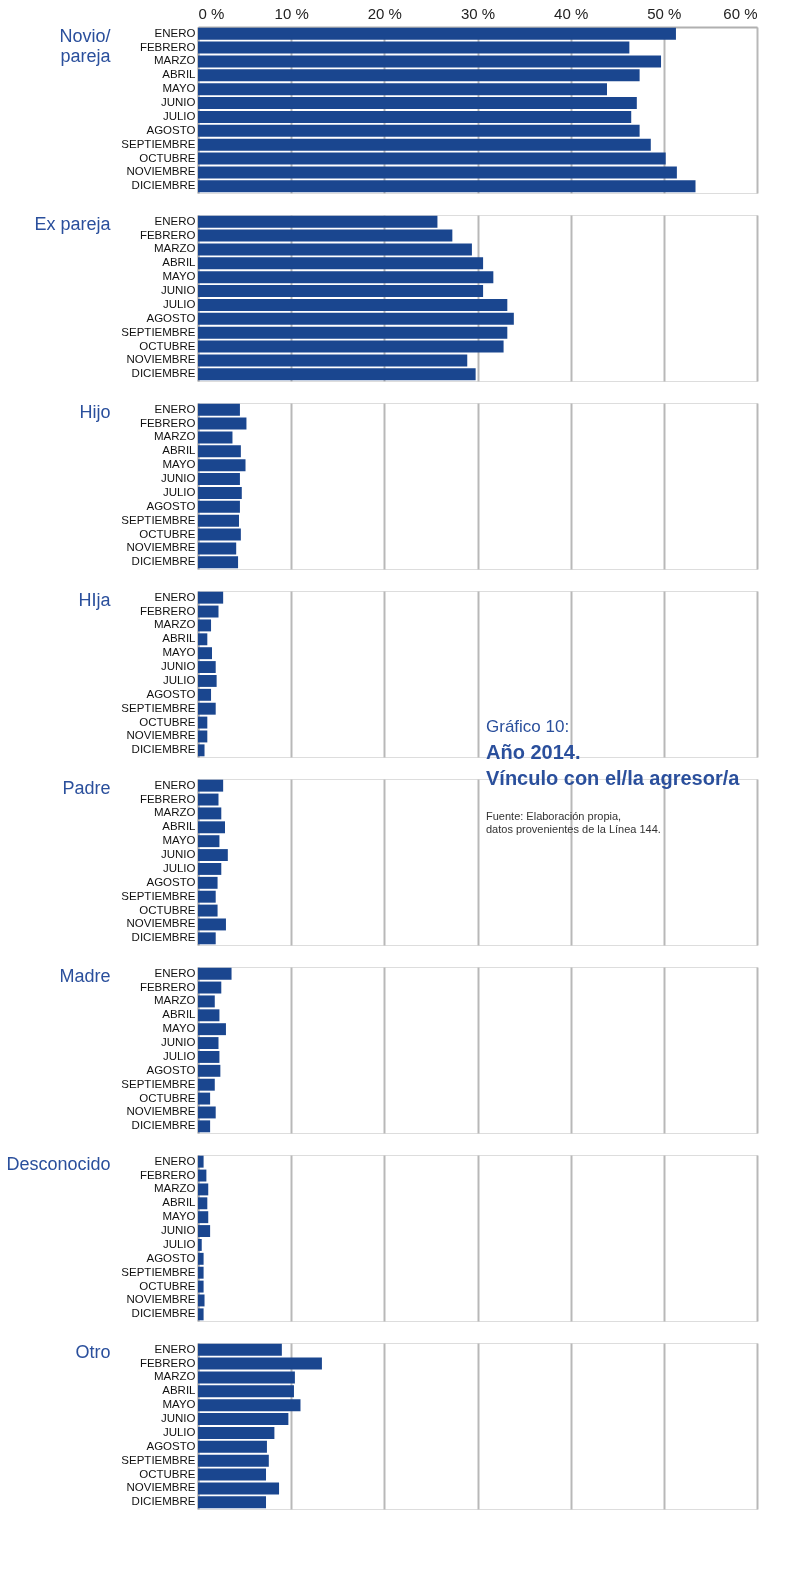 This screenshot has width=794, height=1573. Describe the element at coordinates (571, 13) in the screenshot. I see `x-tick-label: 40 %` at that location.